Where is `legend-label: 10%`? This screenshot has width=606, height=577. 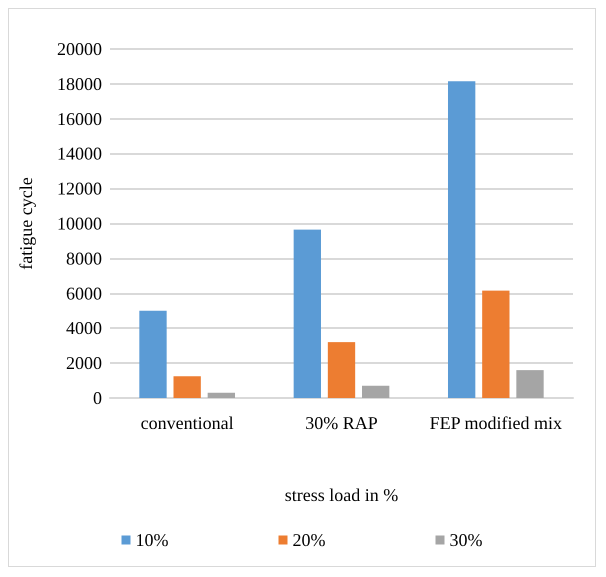 legend-label: 10% is located at coordinates (152, 540).